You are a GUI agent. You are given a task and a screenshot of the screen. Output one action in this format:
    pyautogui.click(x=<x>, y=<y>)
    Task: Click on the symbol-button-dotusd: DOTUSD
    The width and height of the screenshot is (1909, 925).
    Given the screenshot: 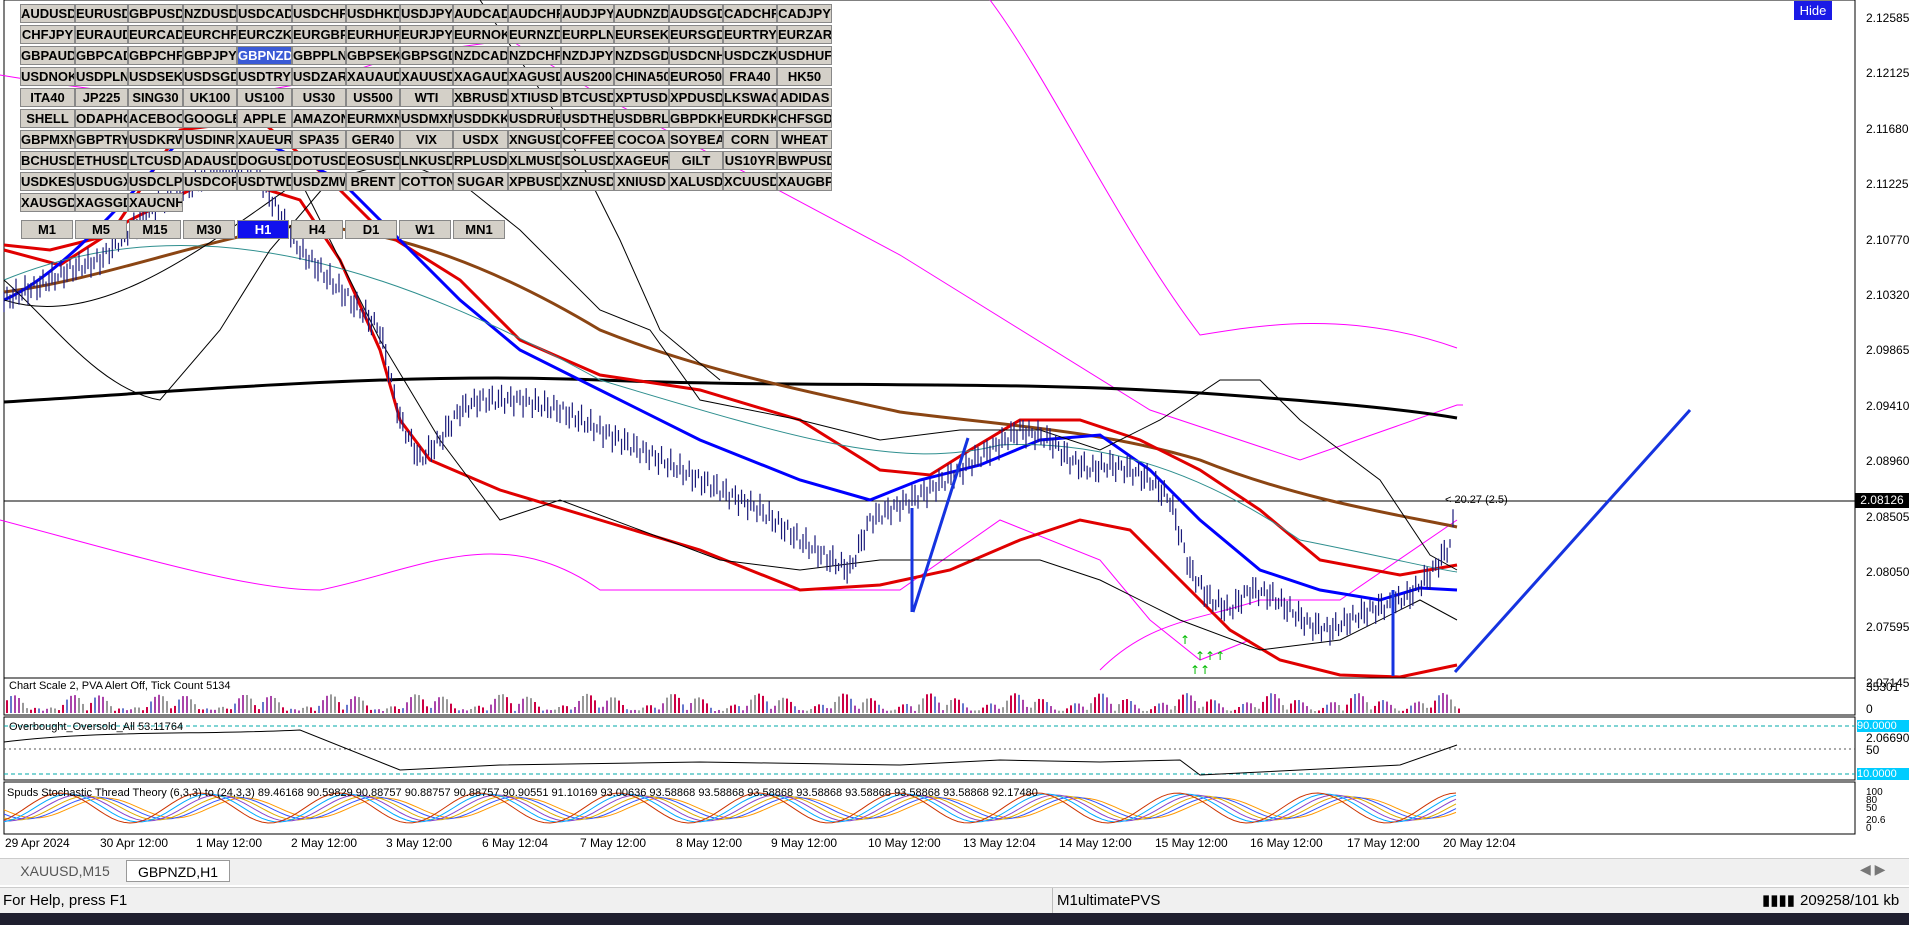 What is the action you would take?
    pyautogui.click(x=319, y=160)
    